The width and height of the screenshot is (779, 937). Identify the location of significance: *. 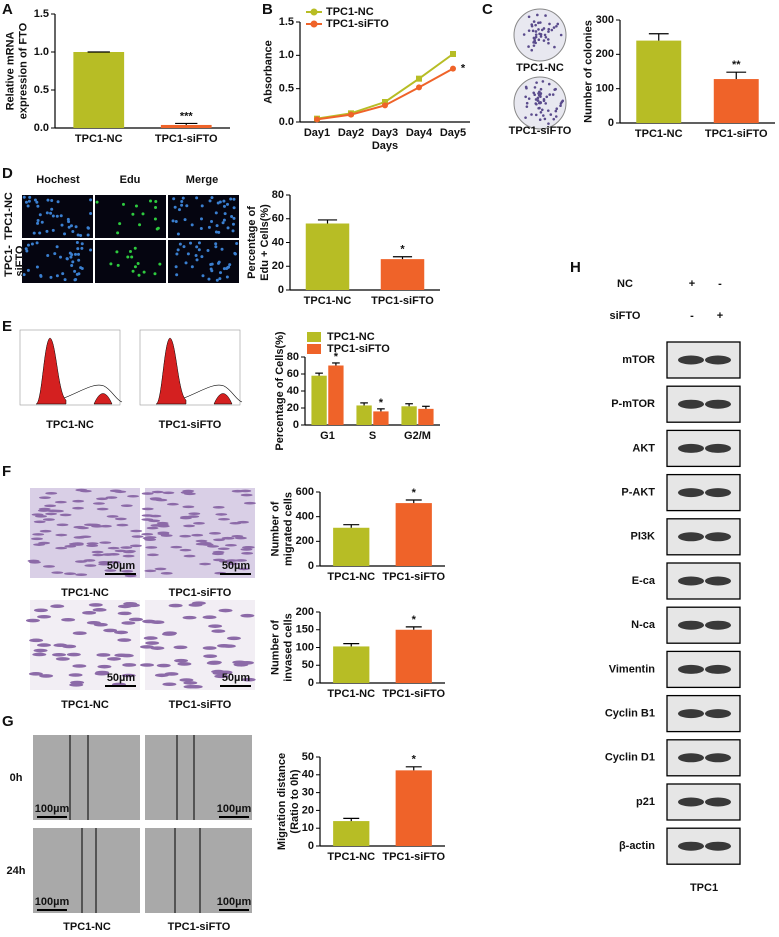
(463, 69).